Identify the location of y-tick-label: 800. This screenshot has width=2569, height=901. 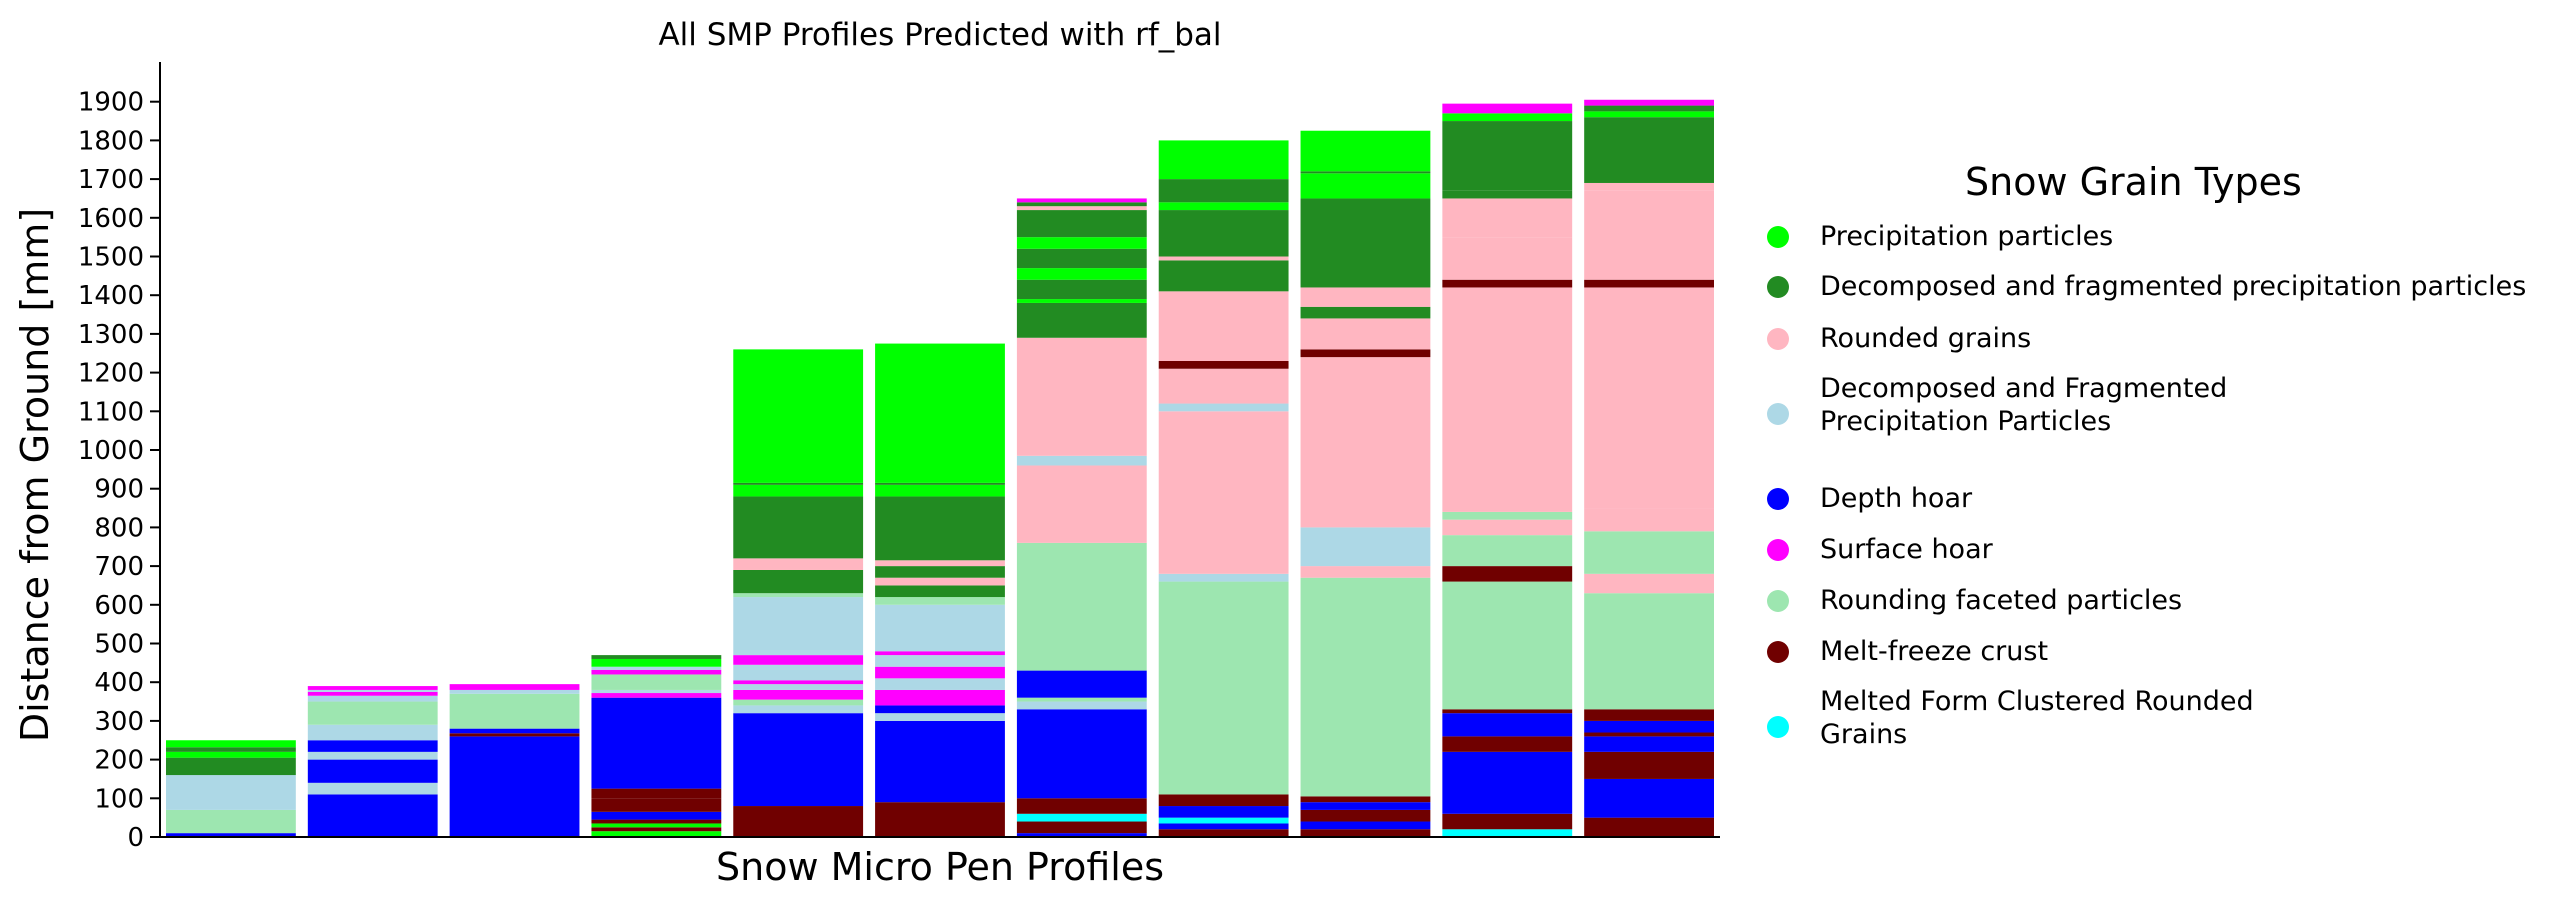
(119, 528).